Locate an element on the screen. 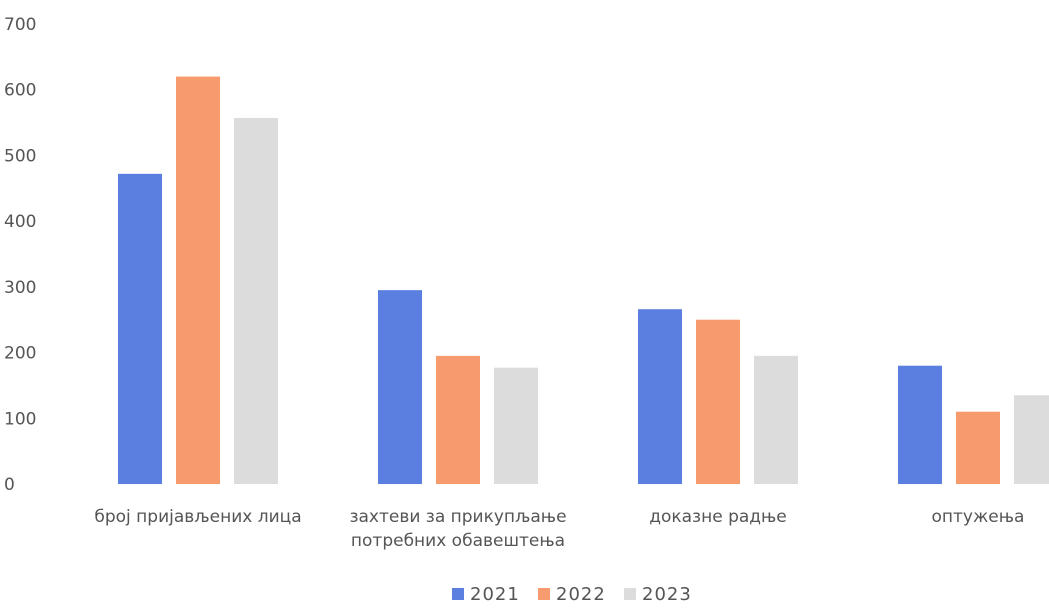  y-axis: 0 100 200 300 400 500 600 700 is located at coordinates (20, 255).